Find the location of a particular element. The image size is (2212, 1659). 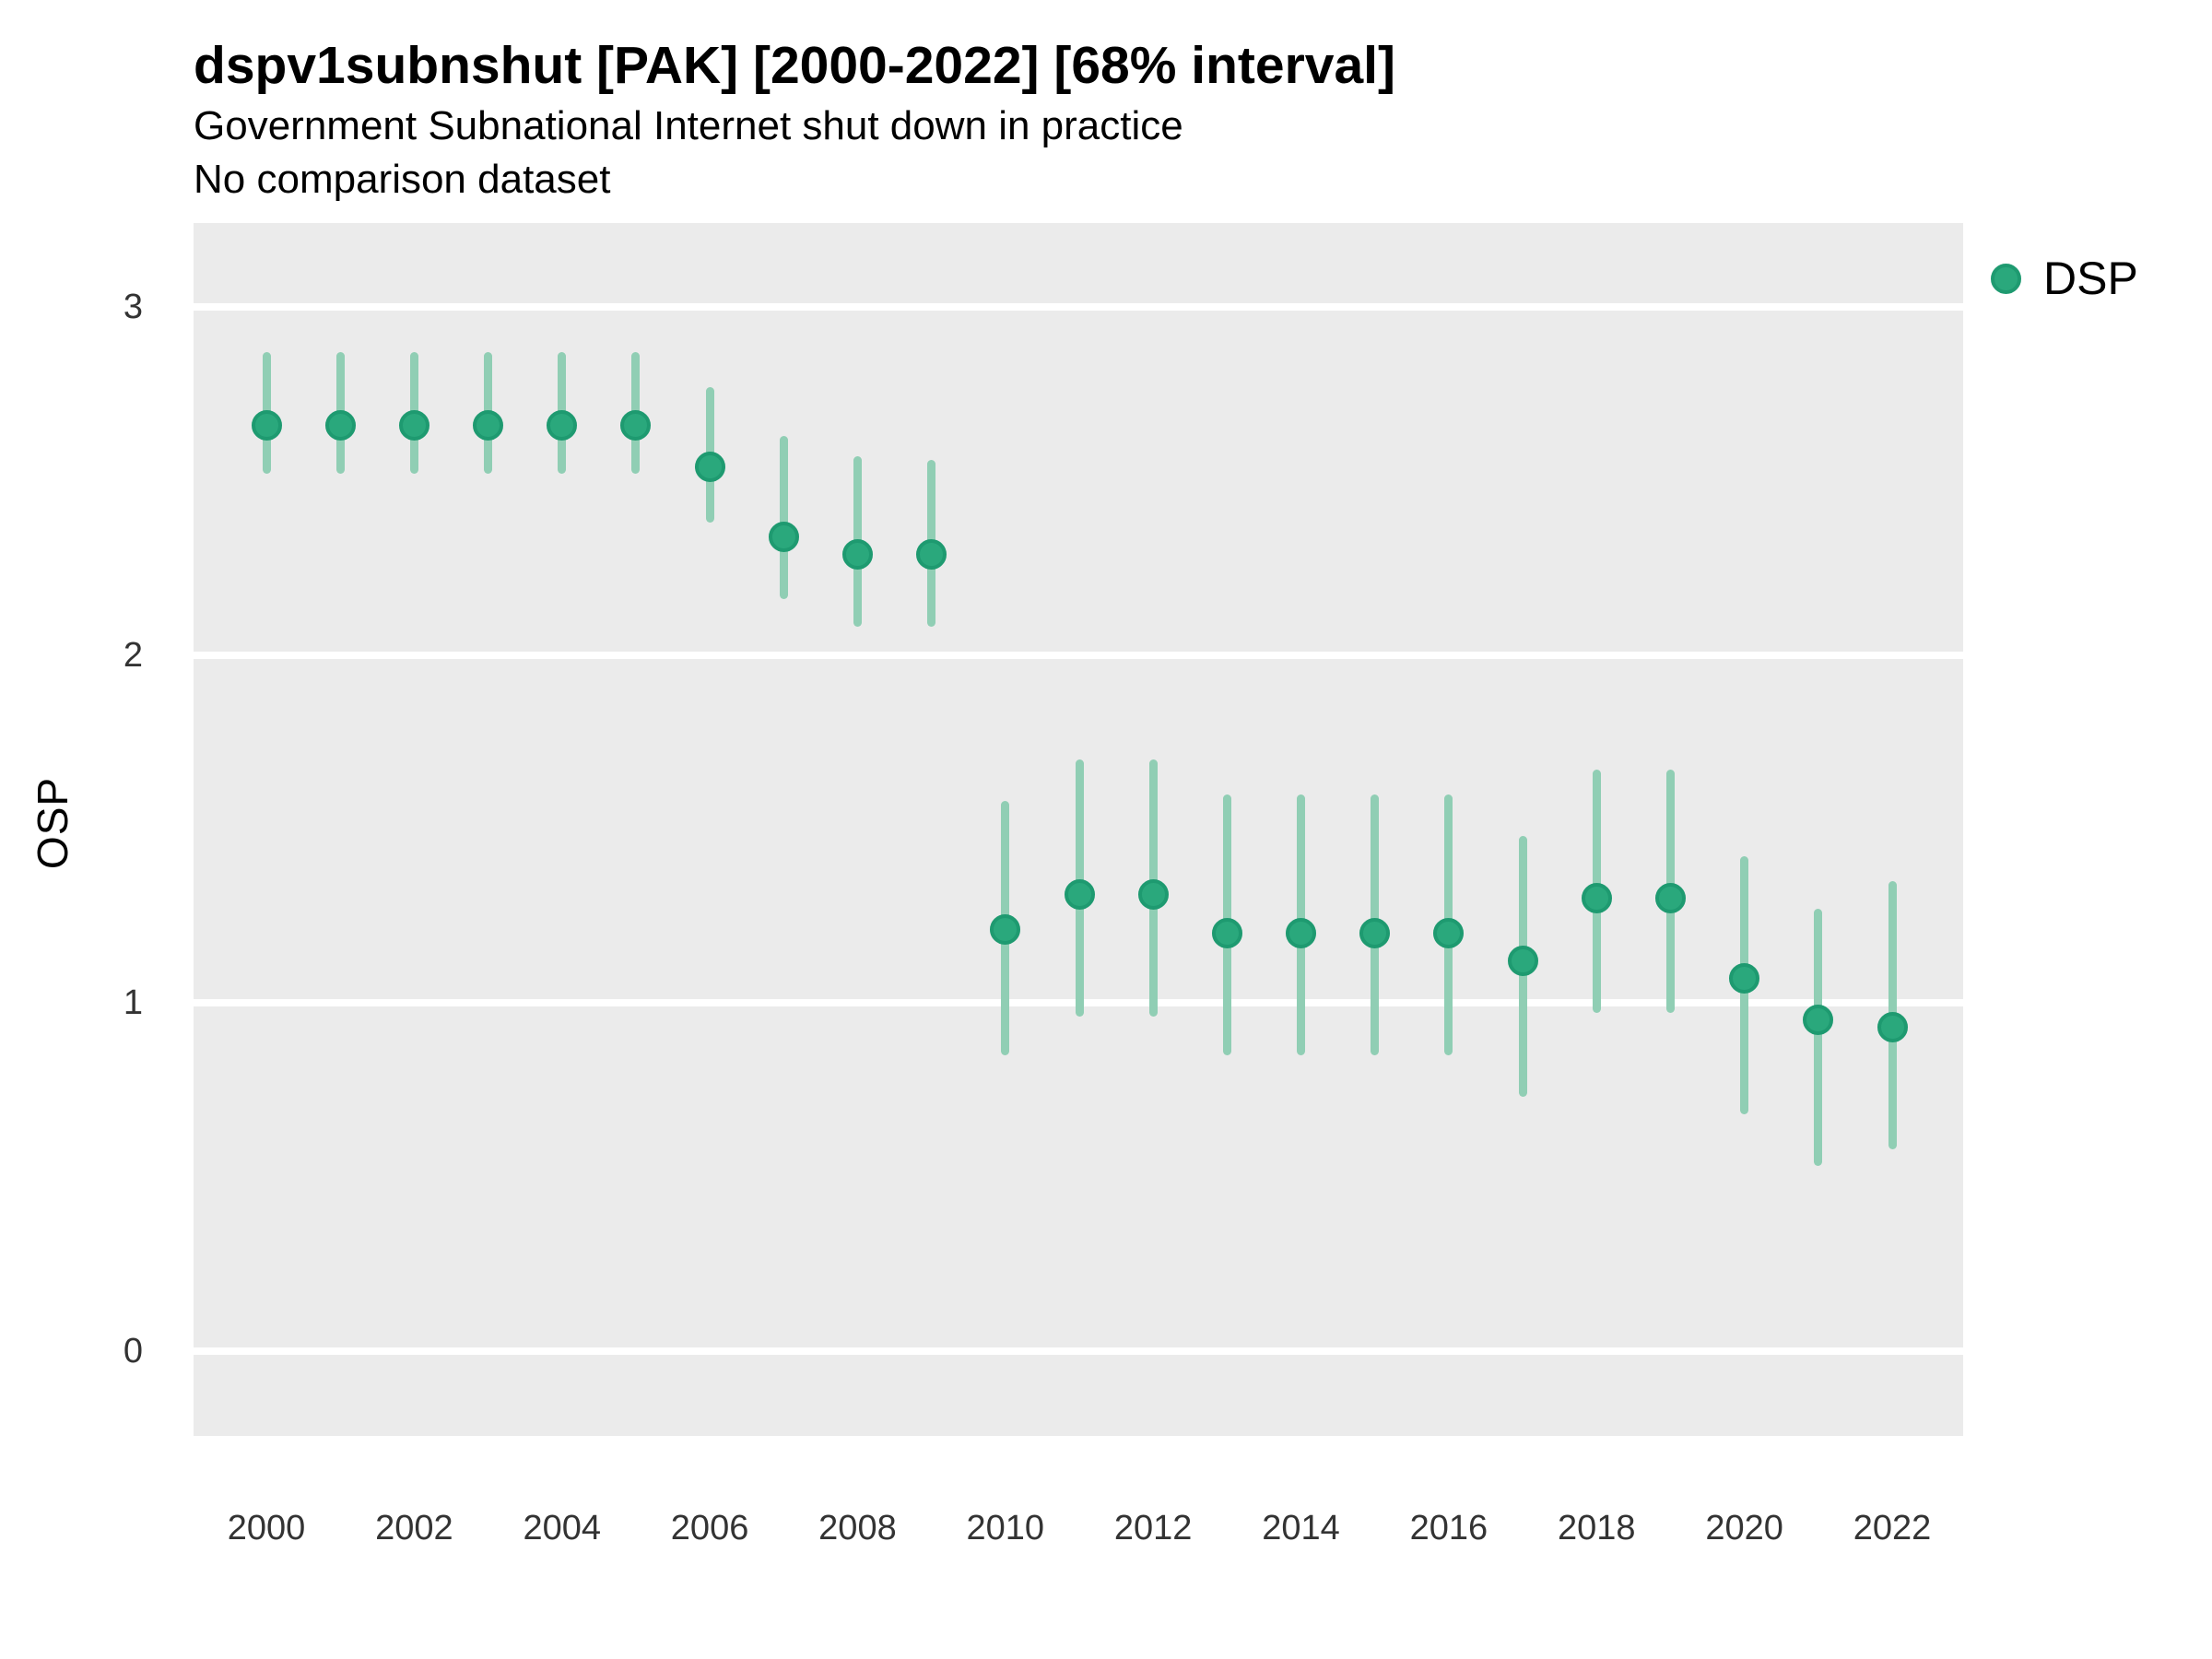

x-tick-label-2018: 2018 is located at coordinates (1596, 1528).